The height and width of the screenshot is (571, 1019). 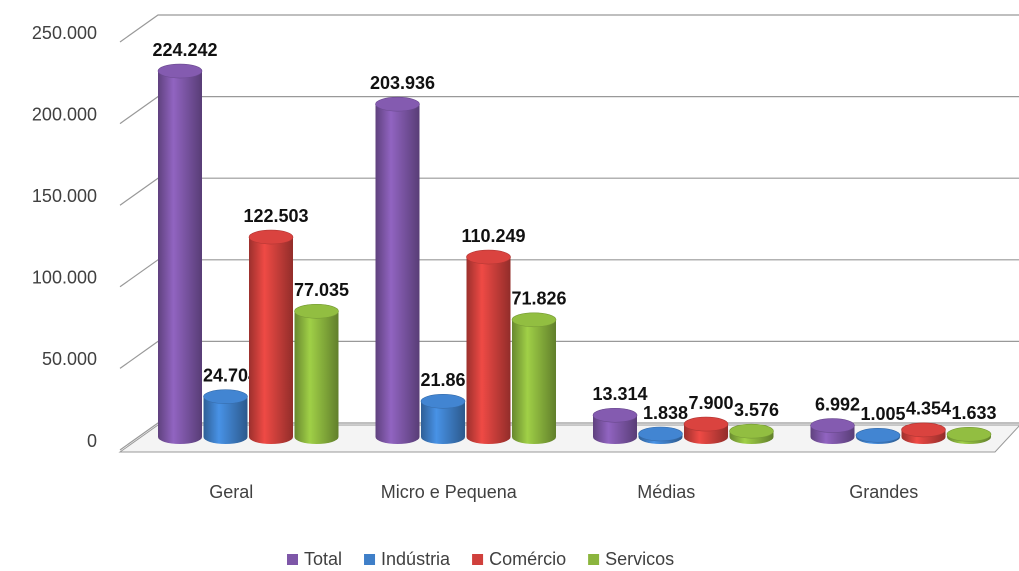 I want to click on value-label: 7.900, so click(x=710, y=403).